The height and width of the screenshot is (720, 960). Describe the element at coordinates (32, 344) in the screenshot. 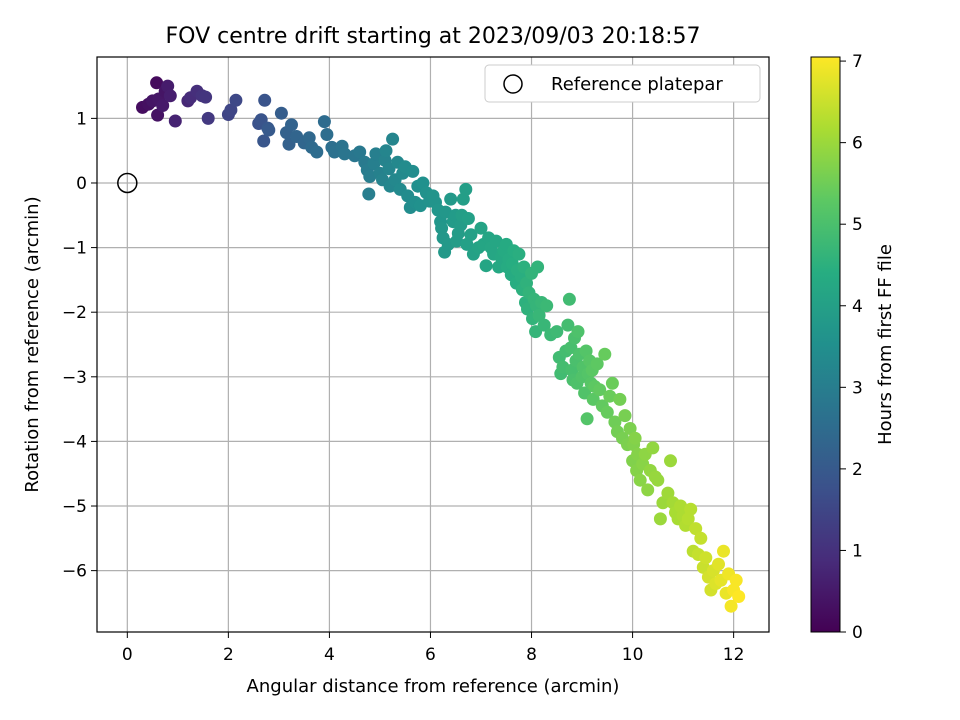

I see `y-axis-label: Rotation from reference (arcmin)` at that location.